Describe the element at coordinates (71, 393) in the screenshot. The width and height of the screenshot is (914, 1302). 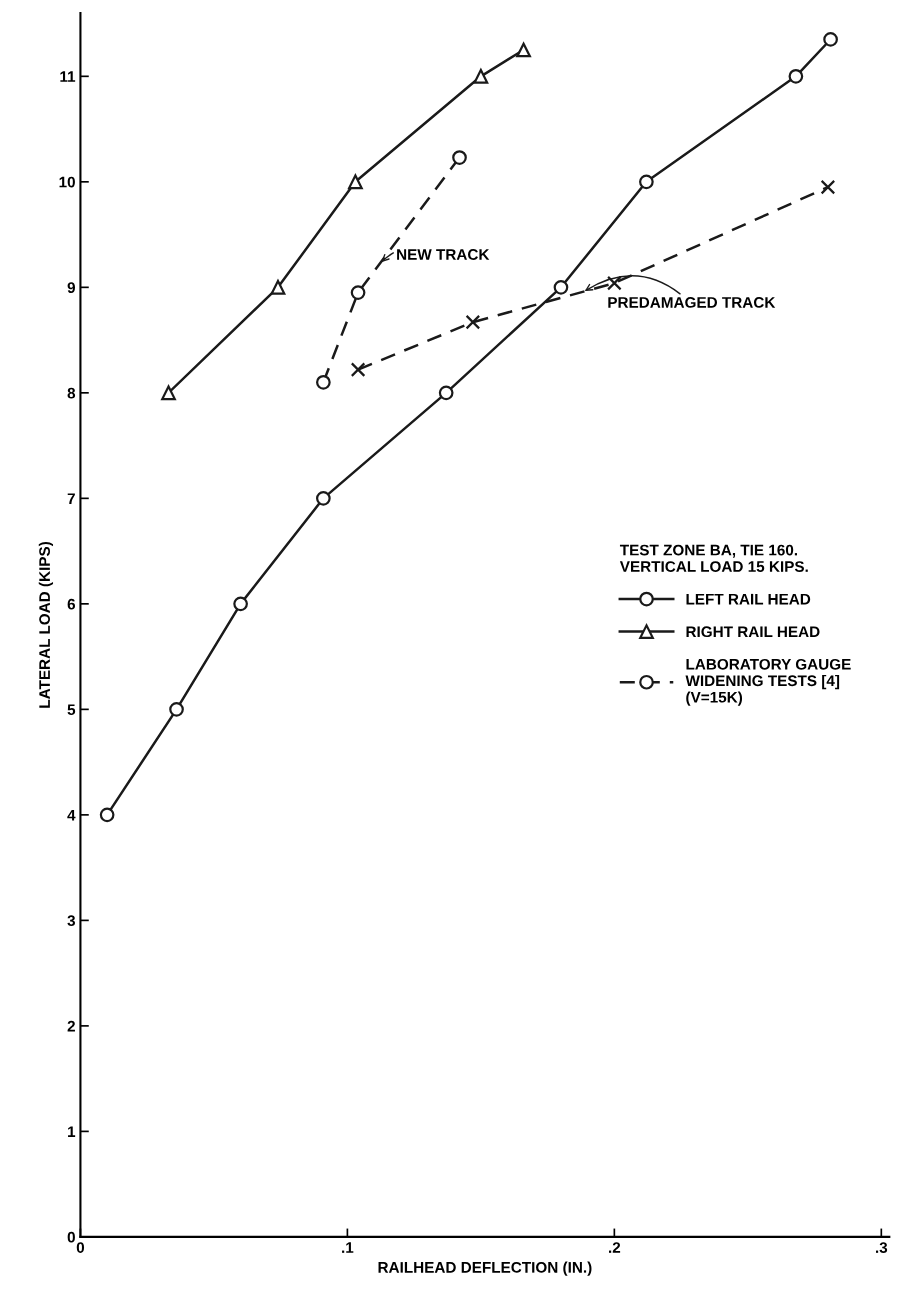
I see `y-tick-label: 8` at that location.